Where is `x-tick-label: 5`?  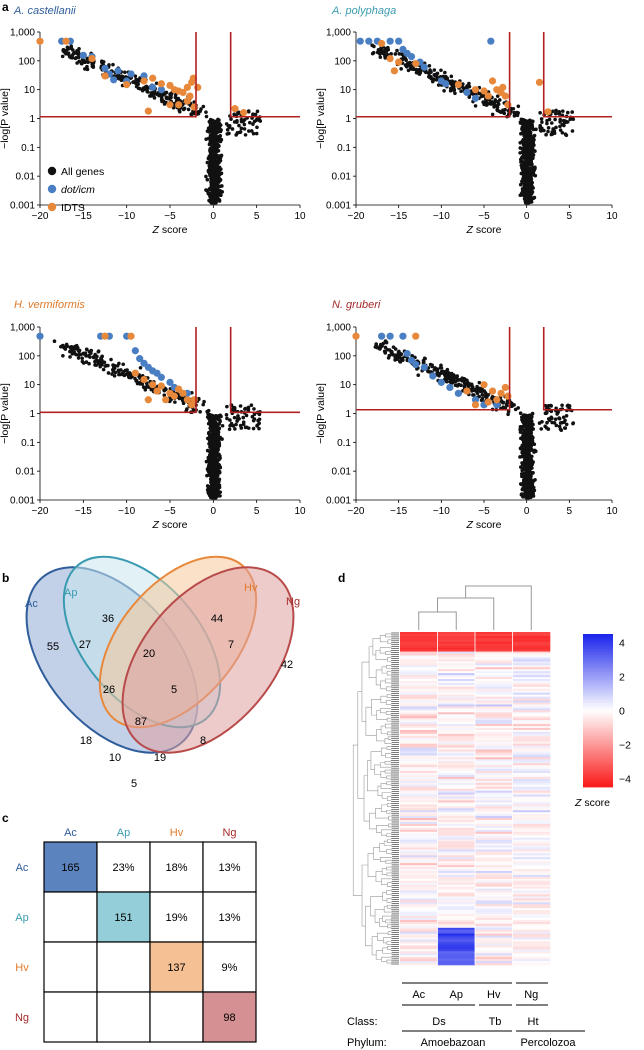 x-tick-label: 5 is located at coordinates (570, 216).